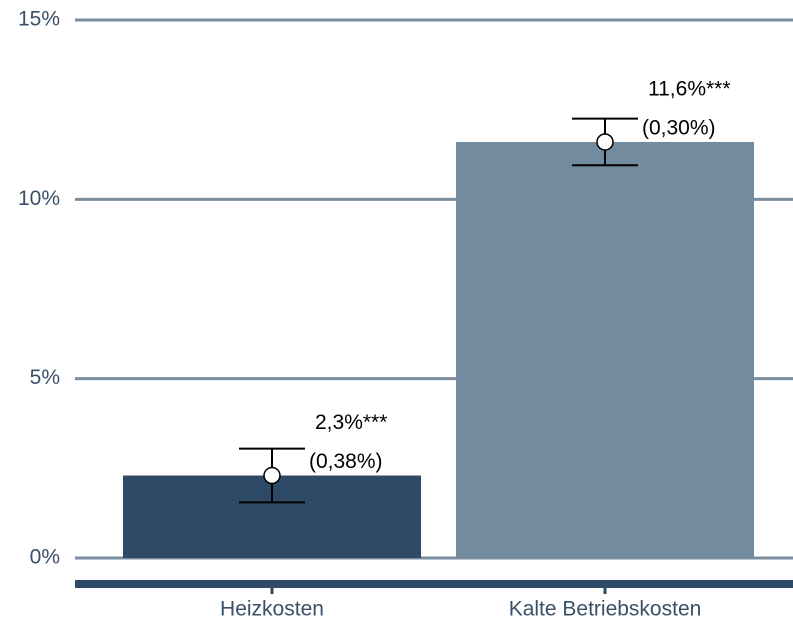 The image size is (793, 624). What do you see at coordinates (679, 127) in the screenshot?
I see `se-label: (0,30%)` at bounding box center [679, 127].